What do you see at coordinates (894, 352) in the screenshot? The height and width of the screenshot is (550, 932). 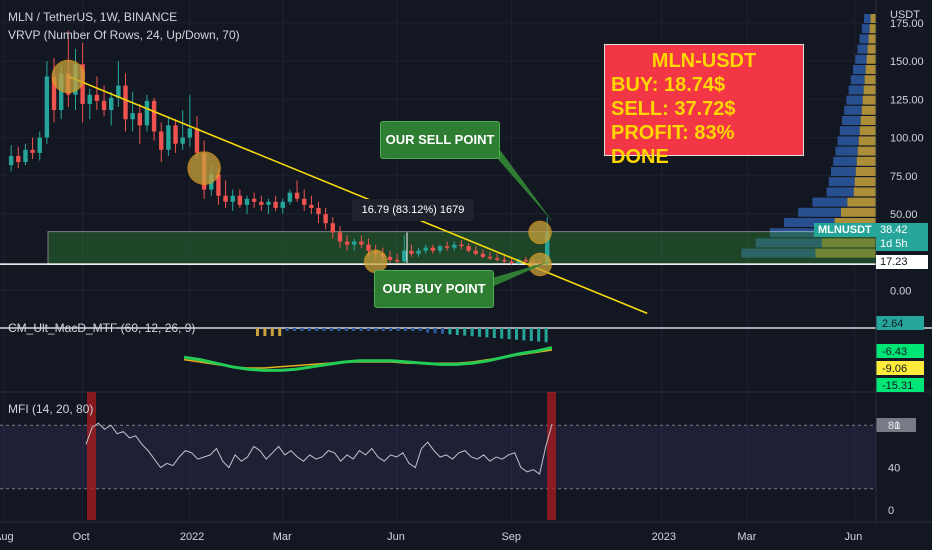 I see `macd-value-label-1: -6.43` at bounding box center [894, 352].